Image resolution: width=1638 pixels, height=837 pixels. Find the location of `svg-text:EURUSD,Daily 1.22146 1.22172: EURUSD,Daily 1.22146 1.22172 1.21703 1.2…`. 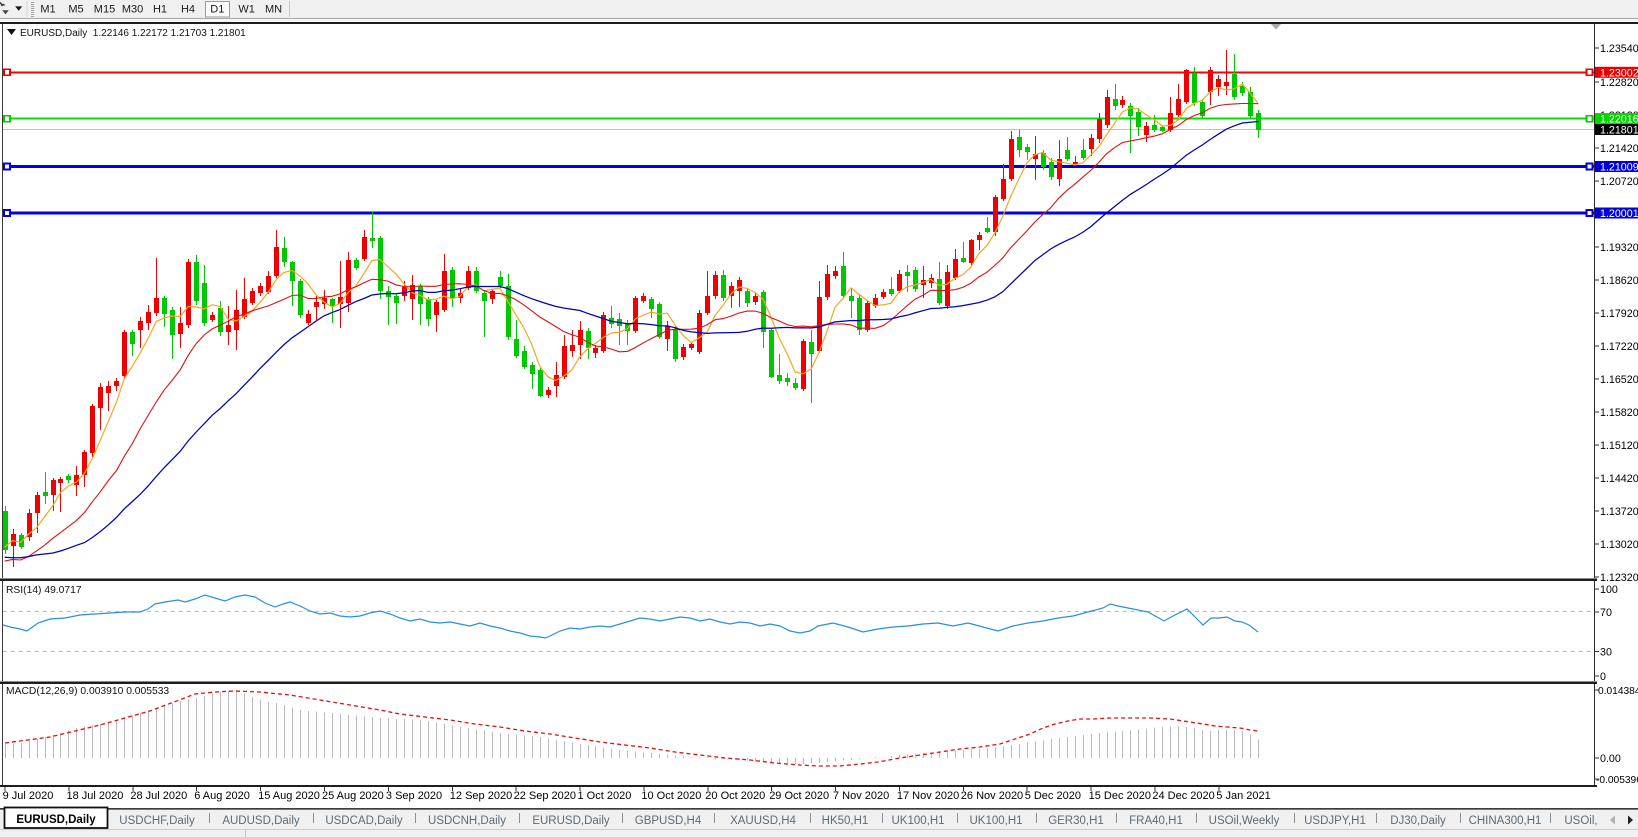

svg-text:EURUSD,Daily 1.22146 1.22172: EURUSD,Daily 1.22146 1.22172 1.21703 1.2… is located at coordinates (133, 33).